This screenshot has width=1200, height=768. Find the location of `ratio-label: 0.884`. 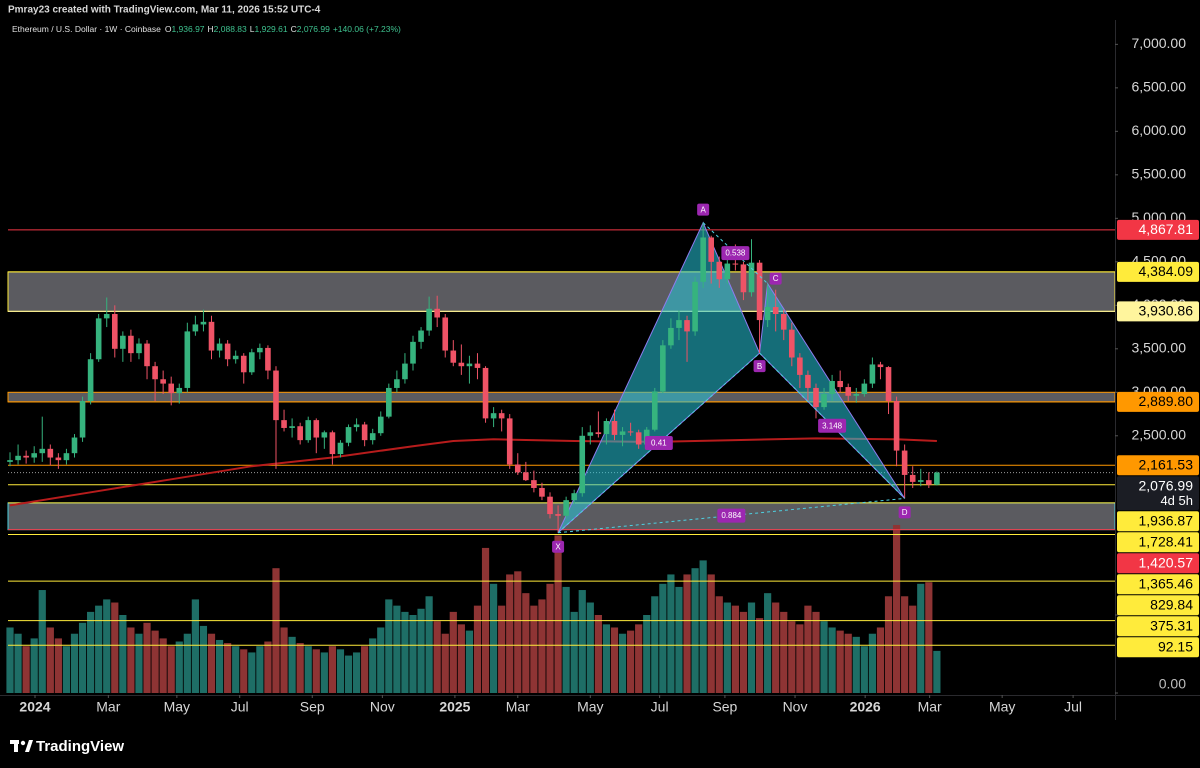

ratio-label: 0.884 is located at coordinates (731, 515).